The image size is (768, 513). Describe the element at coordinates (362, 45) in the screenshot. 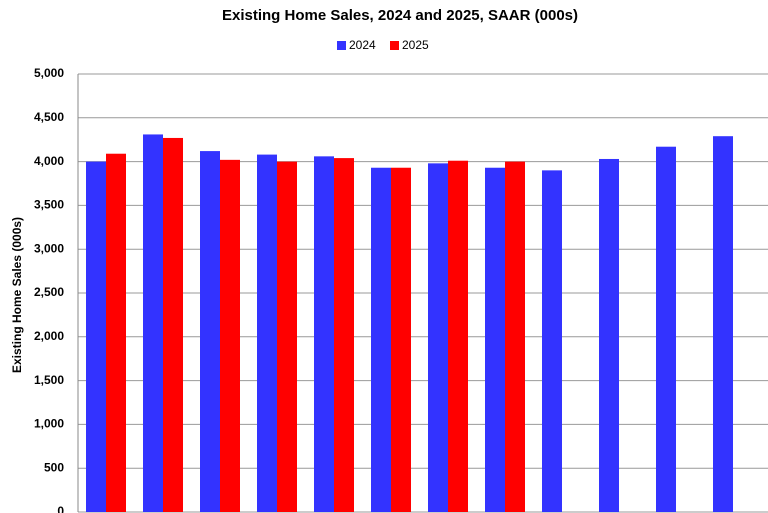

I see `legend-label: 2024` at that location.